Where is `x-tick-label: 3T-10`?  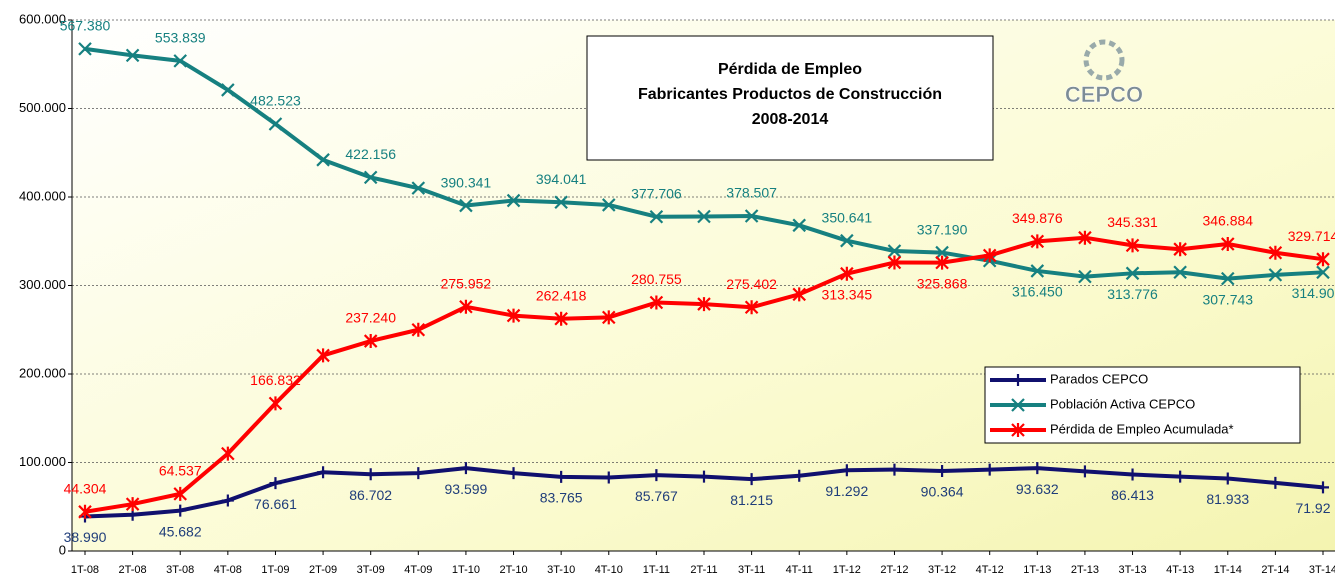 x-tick-label: 3T-10 is located at coordinates (561, 570).